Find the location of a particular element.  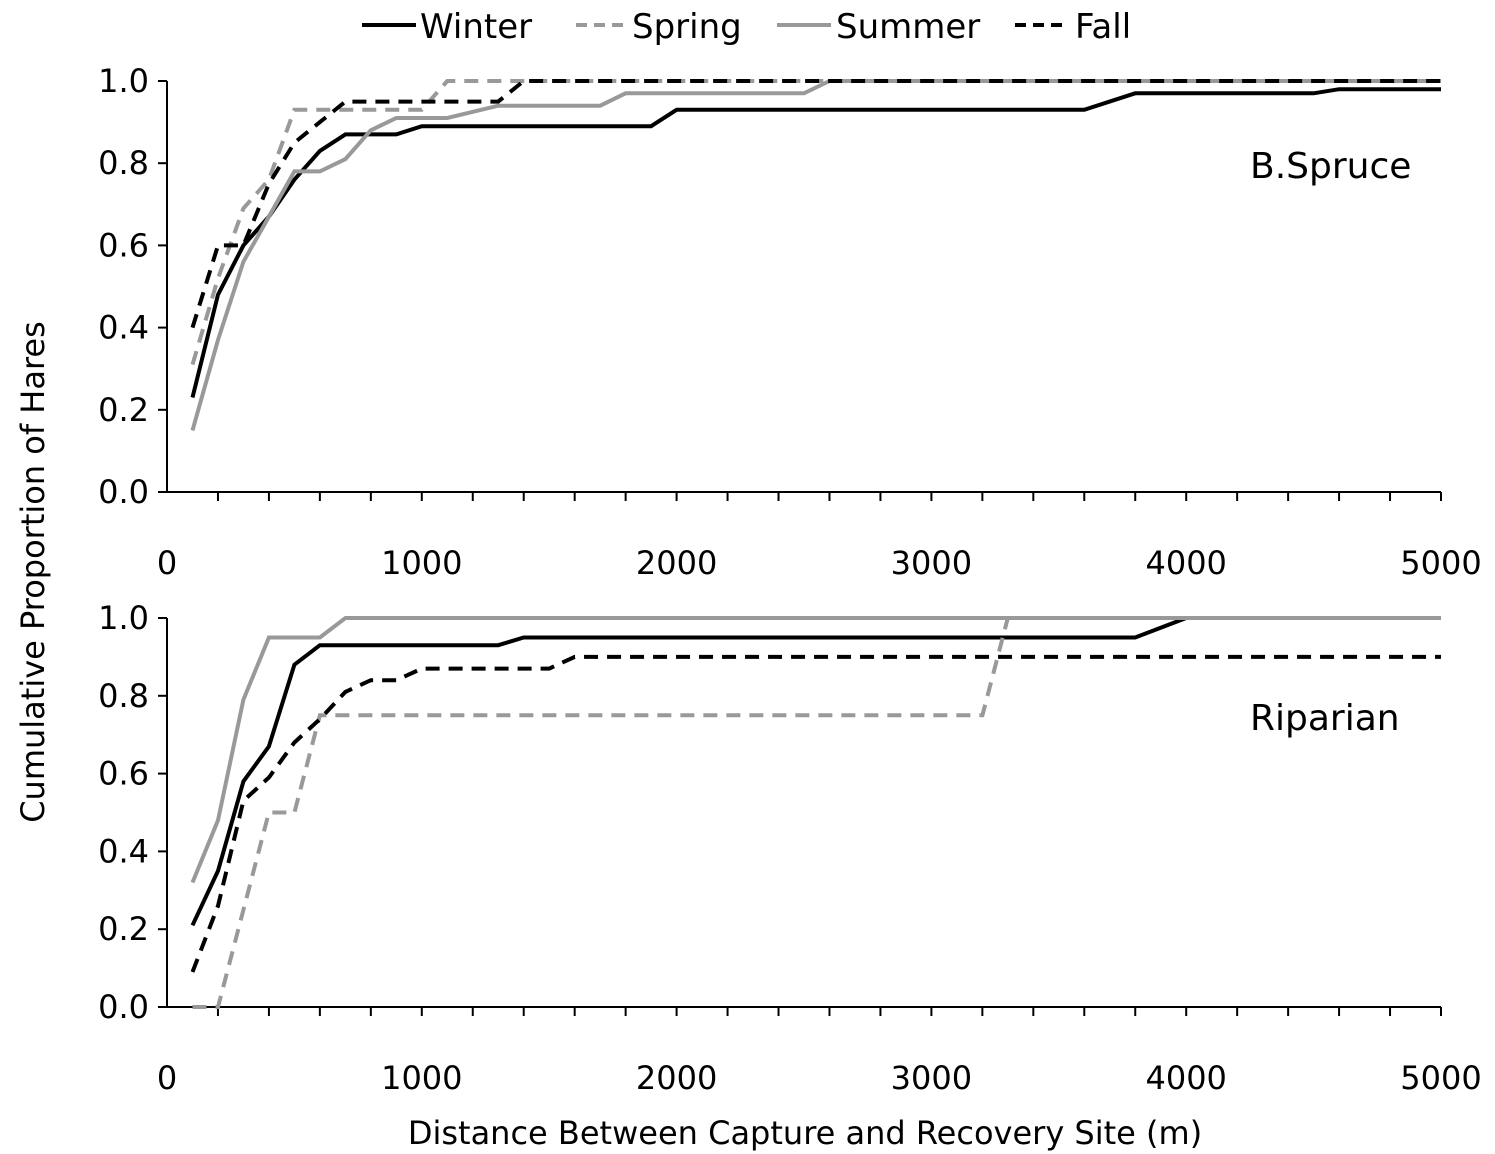

panel-label: B.Spruce is located at coordinates (1330, 166).